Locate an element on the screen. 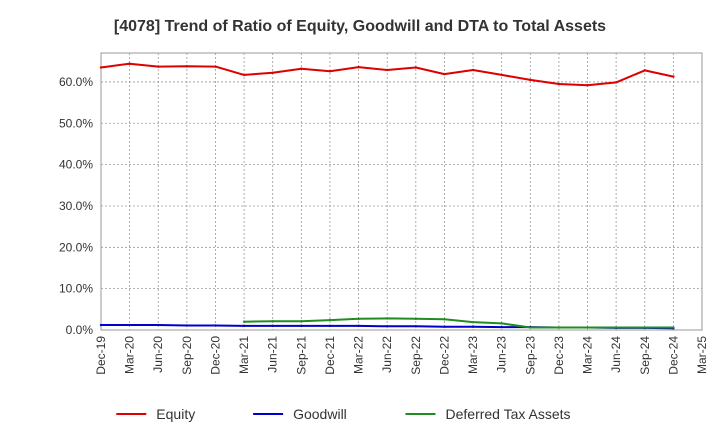 The image size is (720, 440). x-tick-label: Dec-19 is located at coordinates (101, 355).